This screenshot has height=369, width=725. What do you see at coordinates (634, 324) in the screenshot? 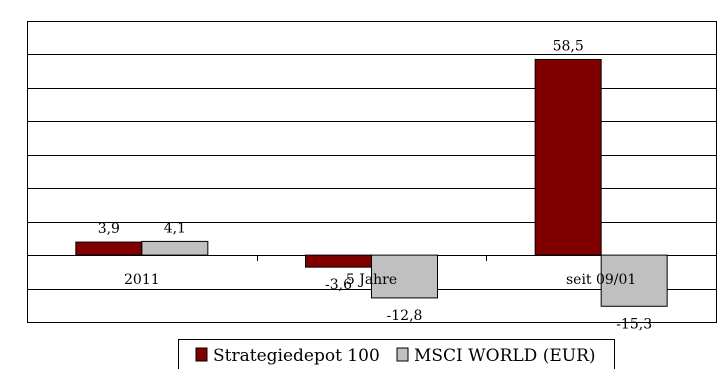
I see `data-label: -15,3` at bounding box center [634, 324].